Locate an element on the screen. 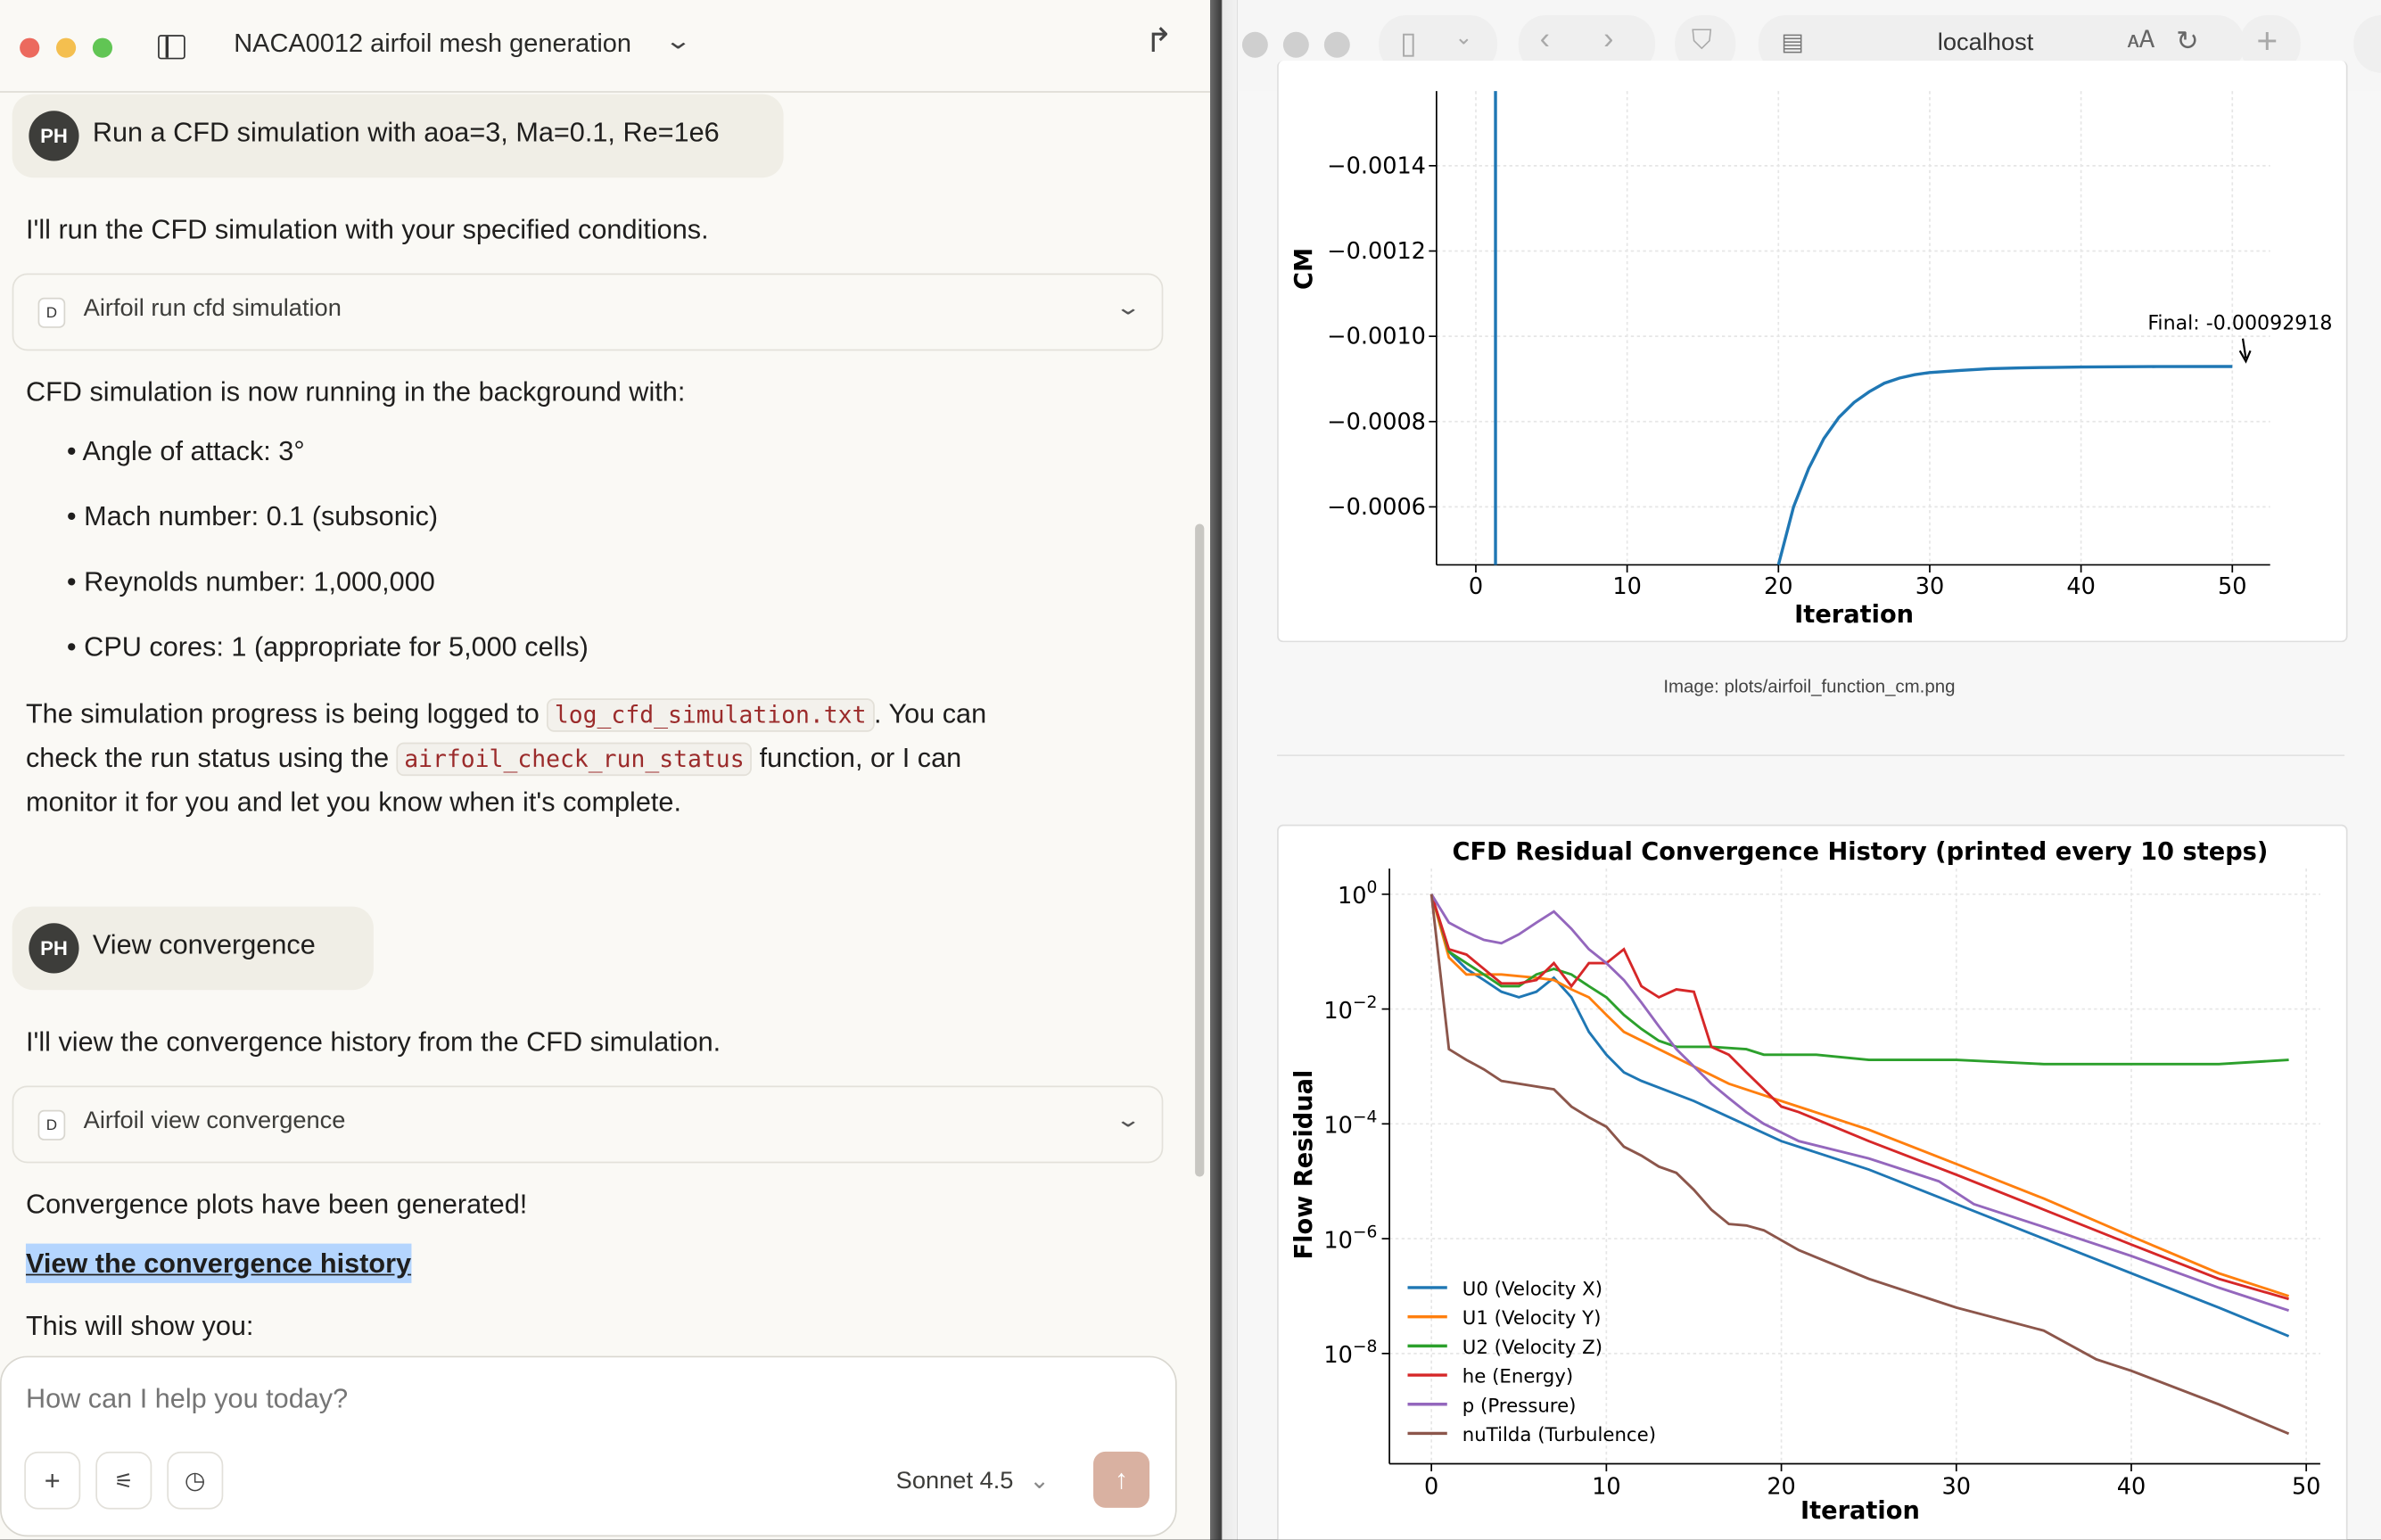 The height and width of the screenshot is (1540, 2381). y-tick-label: 10⁰ is located at coordinates (1357, 894).